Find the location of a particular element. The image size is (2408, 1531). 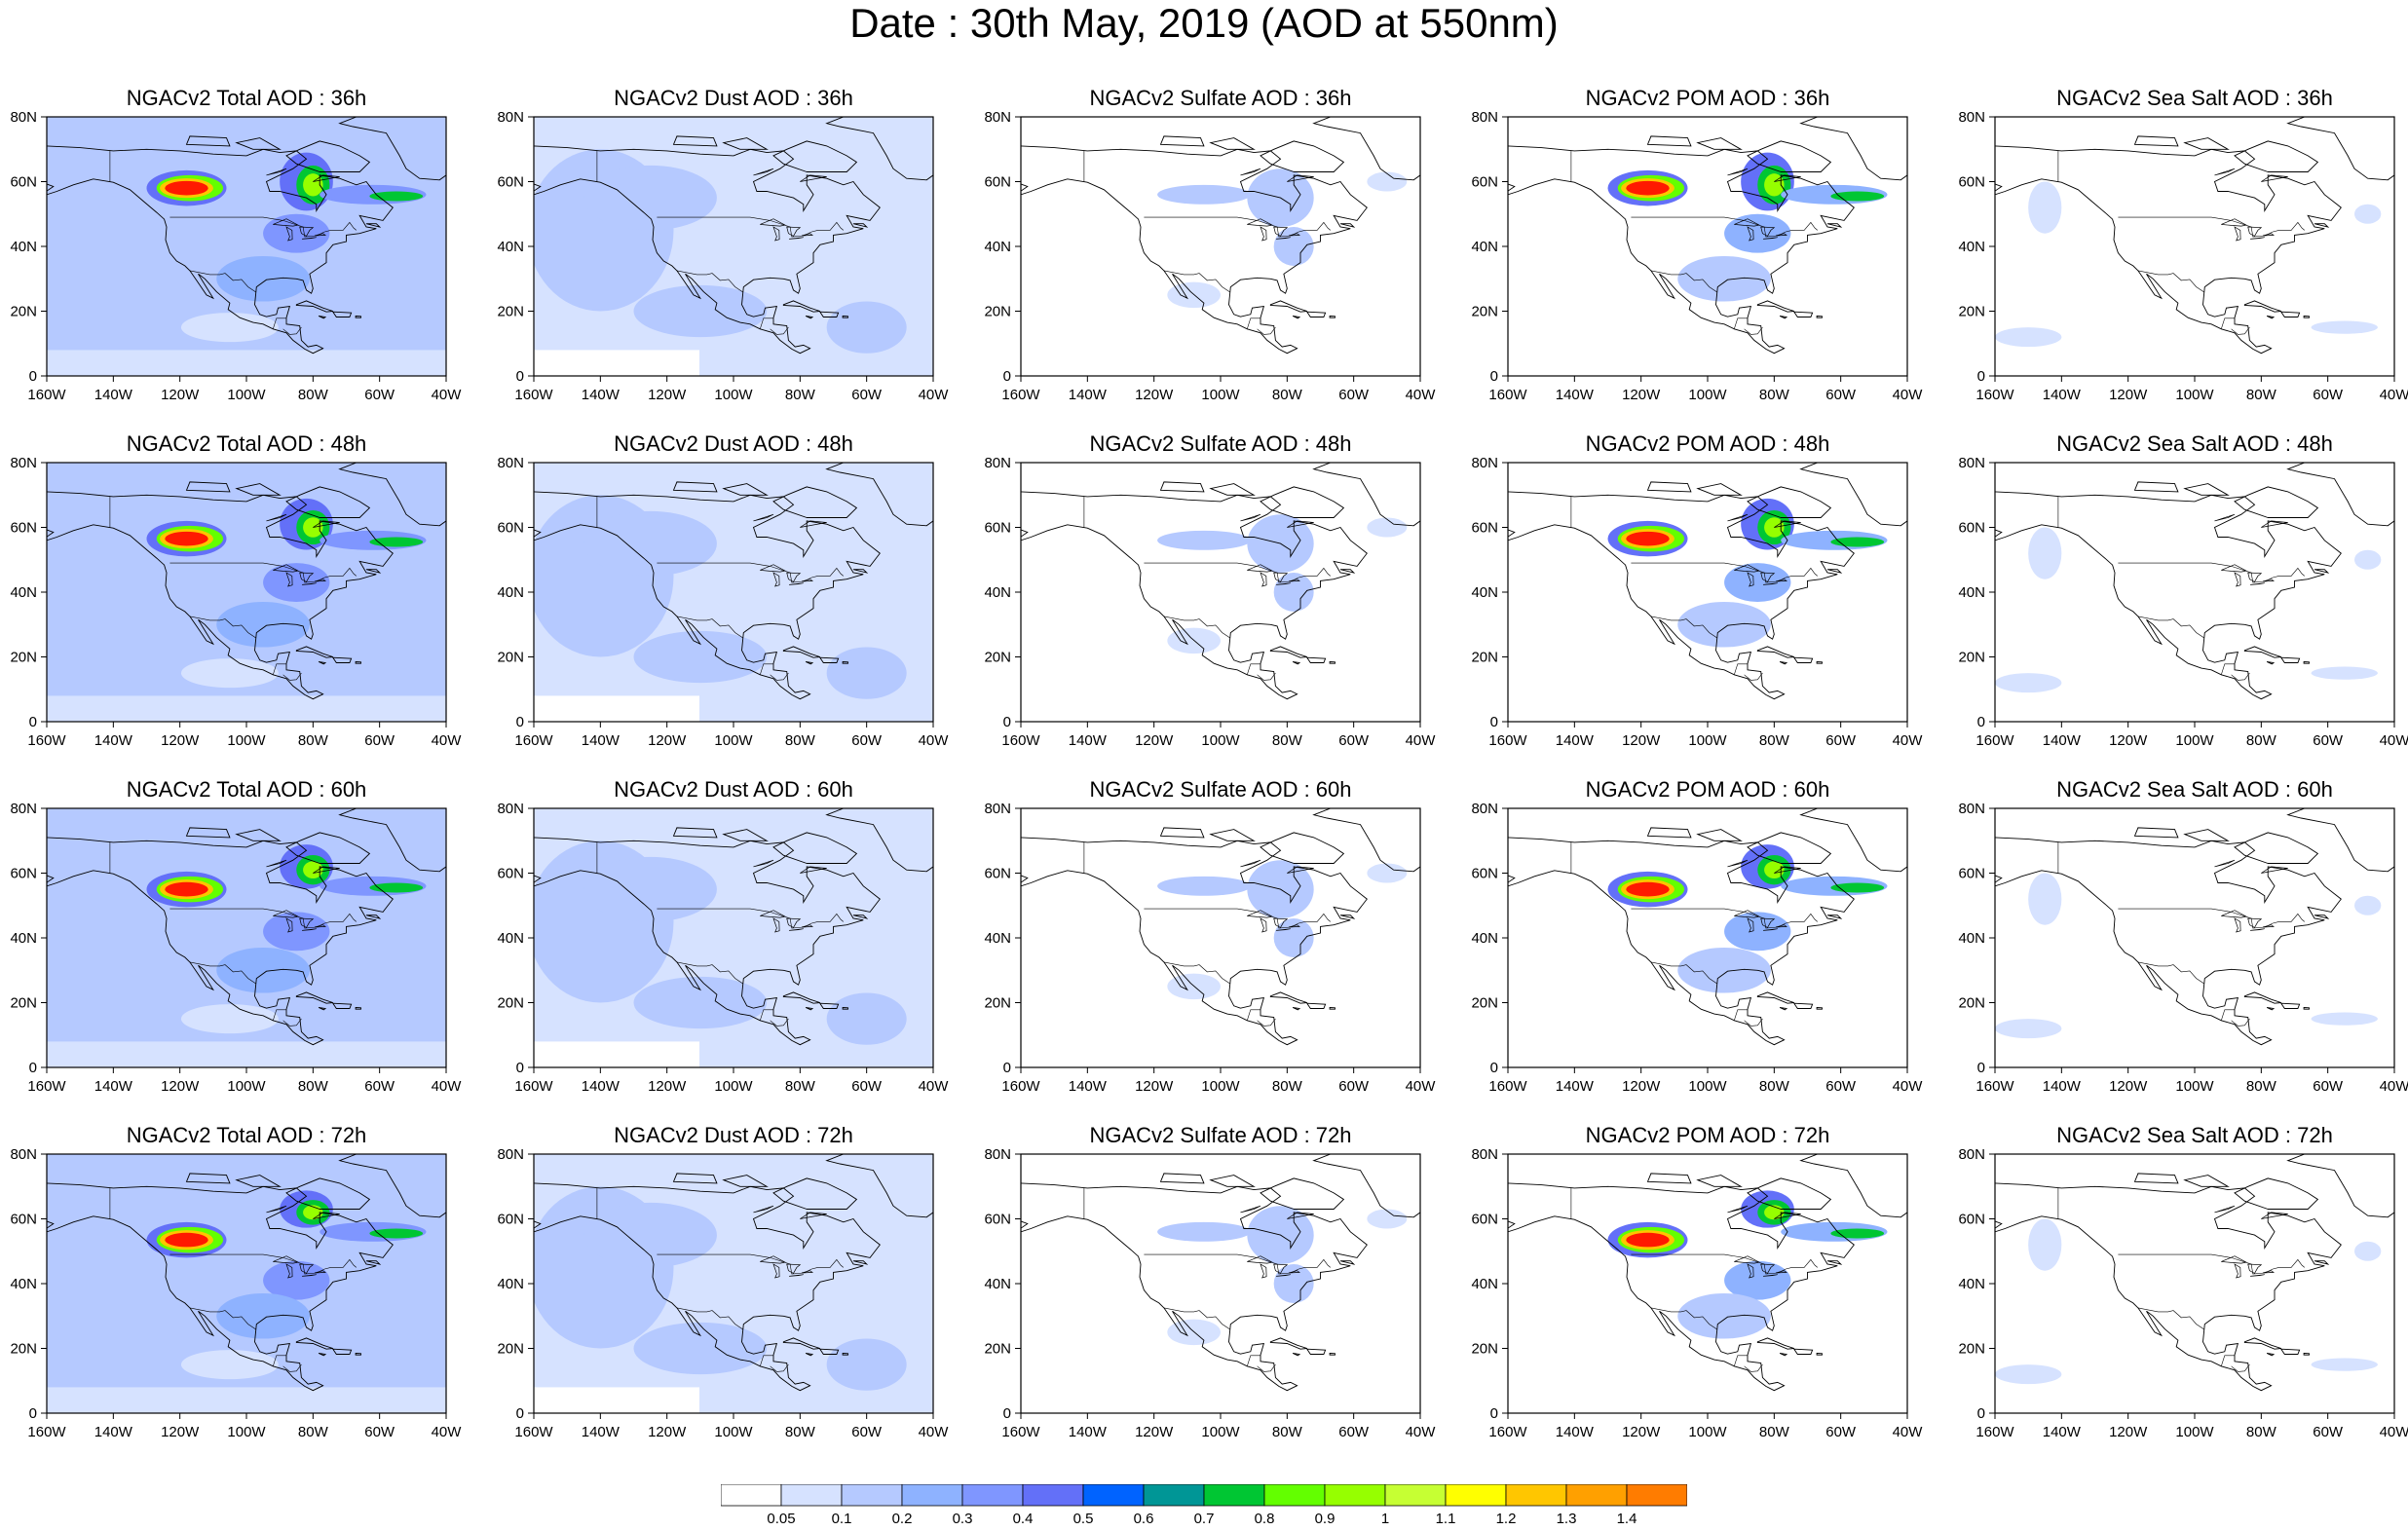

panel-title: NGACv2 Sulfate AOD : 72h is located at coordinates (1220, 1135).